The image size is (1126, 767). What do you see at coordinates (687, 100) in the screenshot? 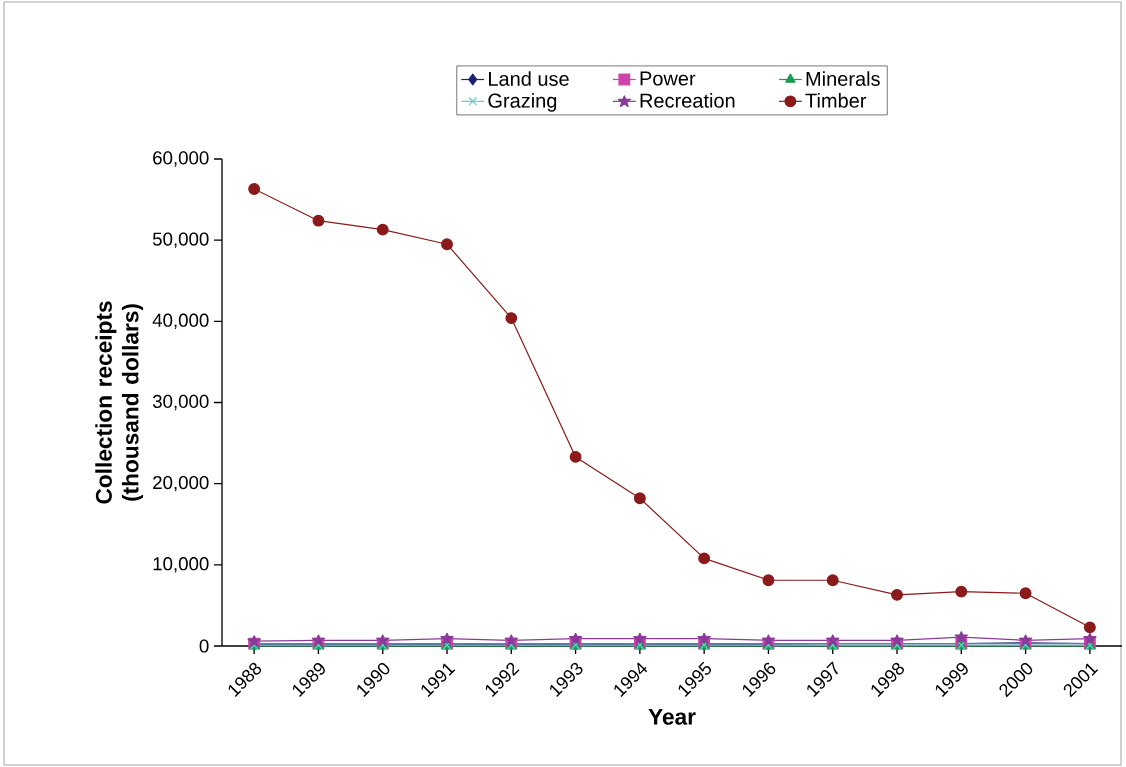
I see `legend-label: Recreation` at bounding box center [687, 100].